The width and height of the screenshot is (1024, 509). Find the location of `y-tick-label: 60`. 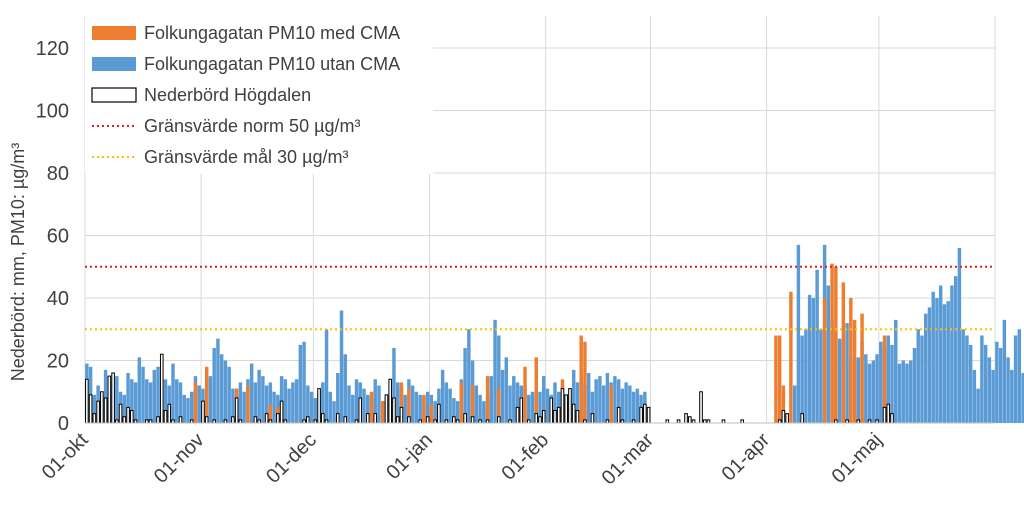

y-tick-label: 60 is located at coordinates (58, 237).